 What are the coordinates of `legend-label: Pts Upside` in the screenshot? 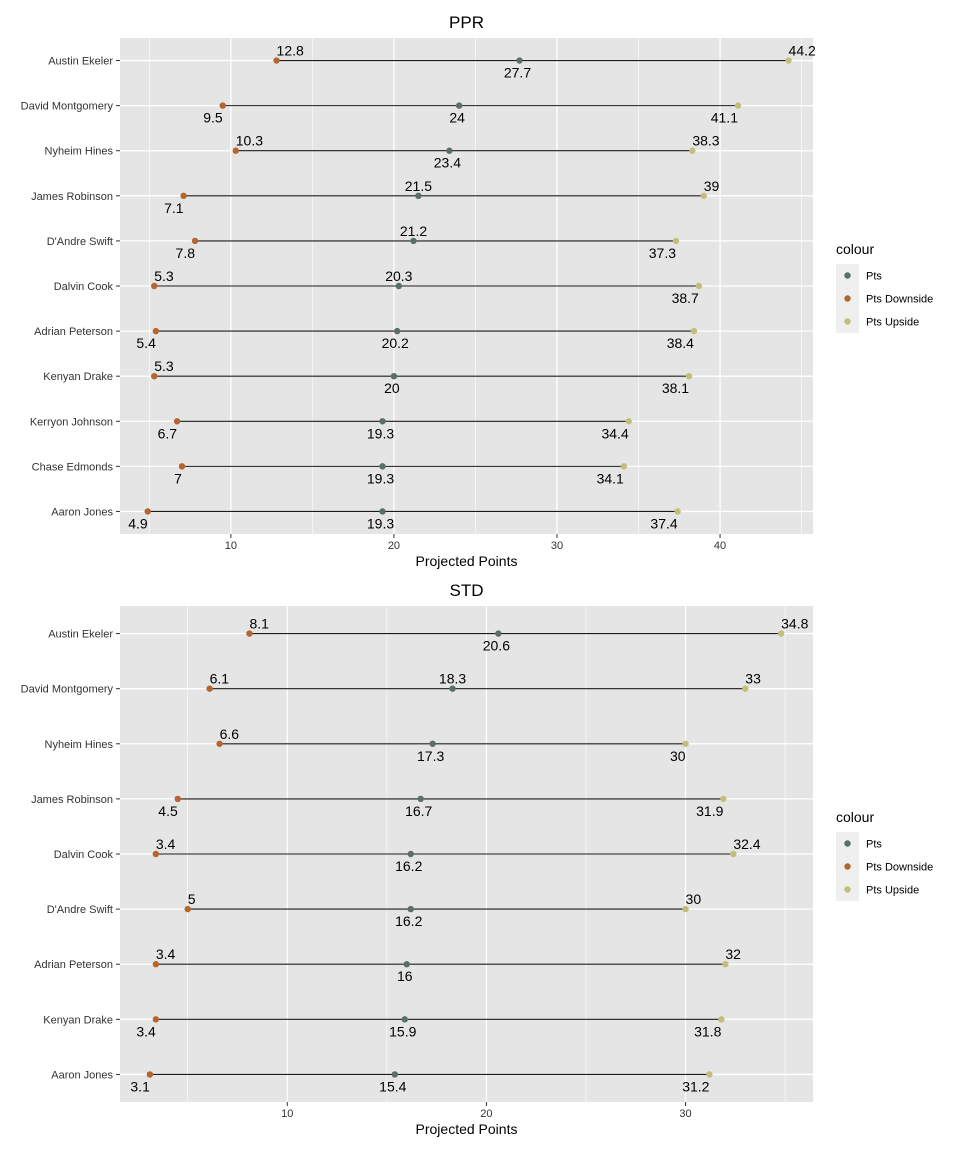 It's located at (892, 891).